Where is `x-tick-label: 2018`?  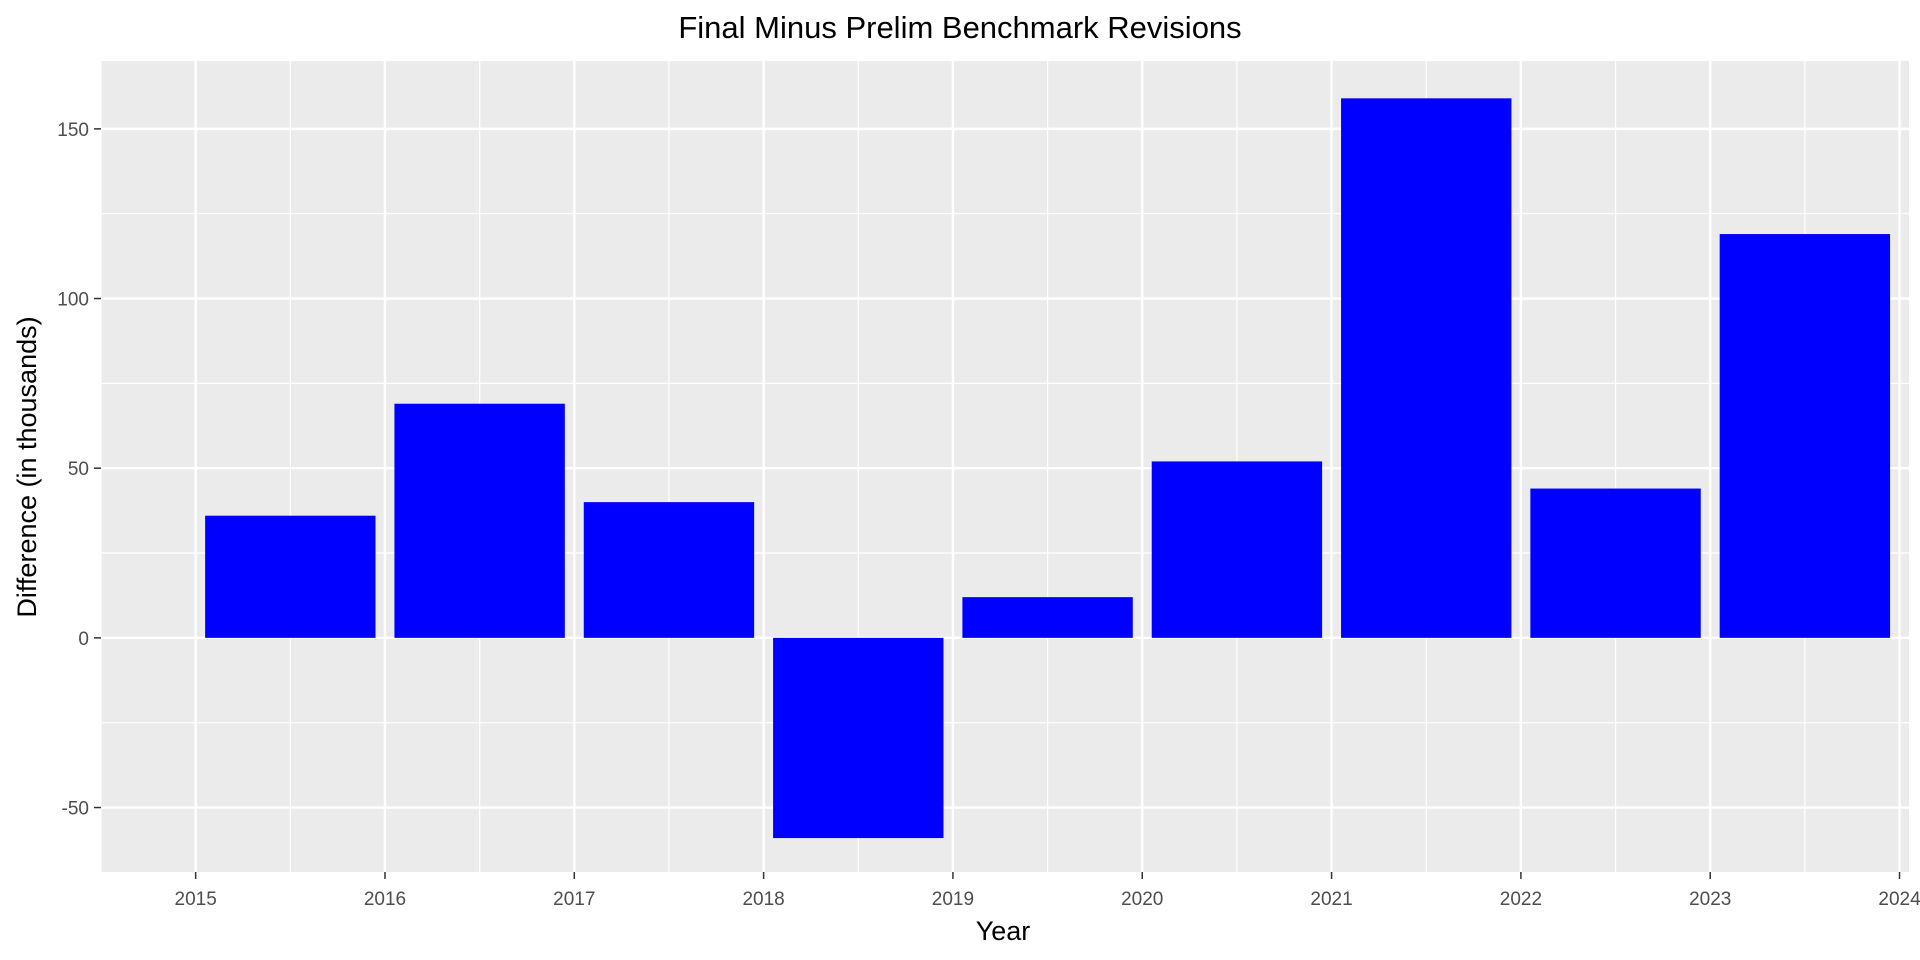
x-tick-label: 2018 is located at coordinates (763, 899).